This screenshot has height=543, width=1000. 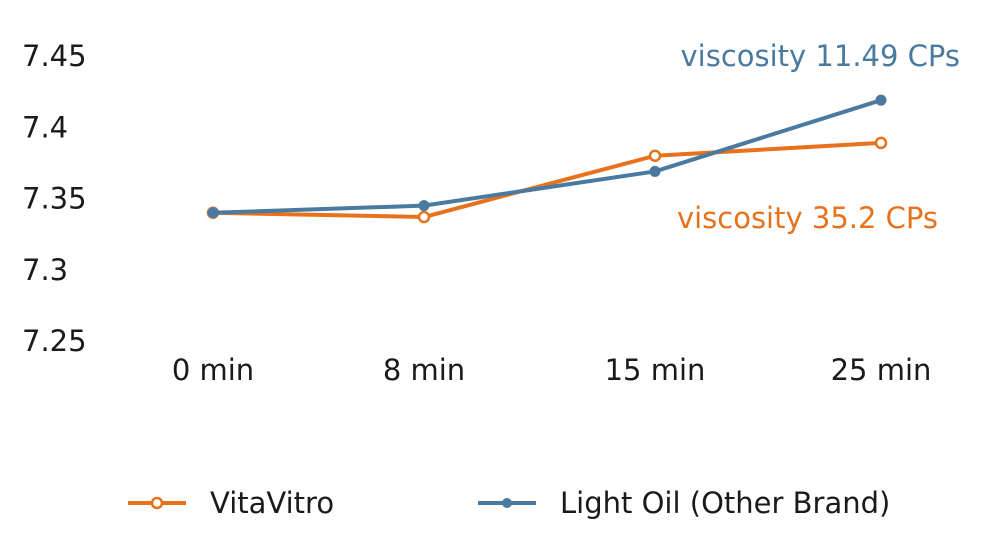 What do you see at coordinates (807, 218) in the screenshot?
I see `viscosity-annotation: viscosity 35.2 CPs` at bounding box center [807, 218].